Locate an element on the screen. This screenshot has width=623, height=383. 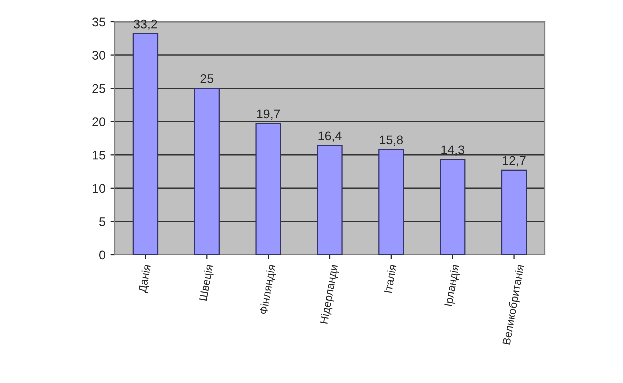
data-label: 19,7 is located at coordinates (268, 115).